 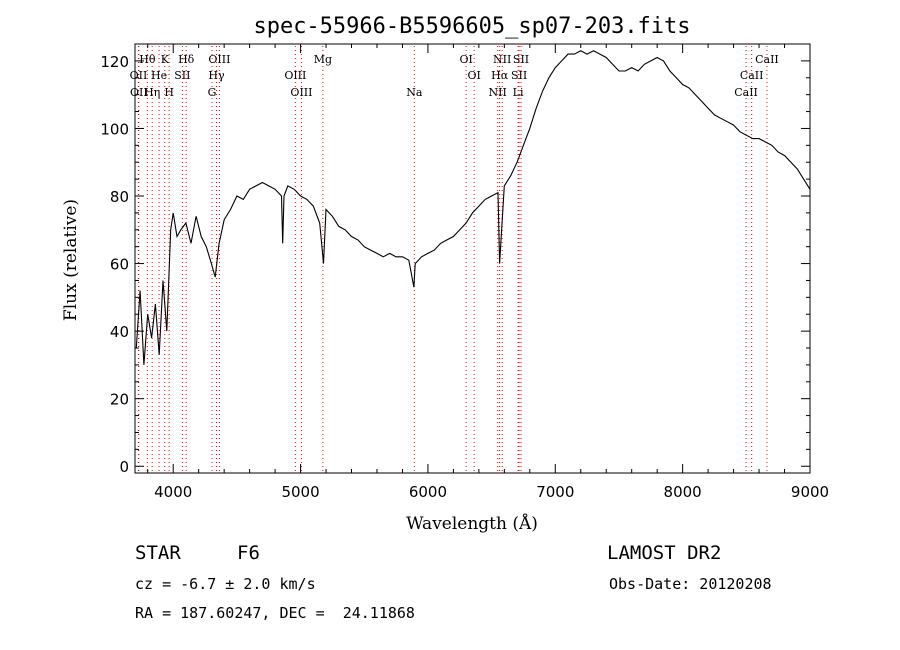 What do you see at coordinates (472, 523) in the screenshot?
I see `x-axis-label: Wavelength (Å)` at bounding box center [472, 523].